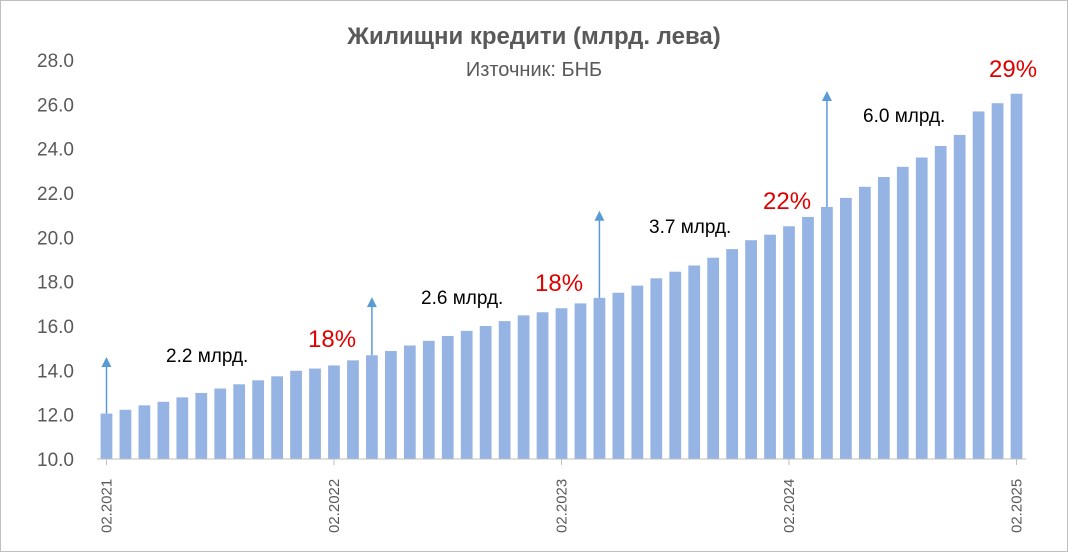 The height and width of the screenshot is (552, 1068). What do you see at coordinates (55, 371) in the screenshot?
I see `y-tick-label: 14.0` at bounding box center [55, 371].